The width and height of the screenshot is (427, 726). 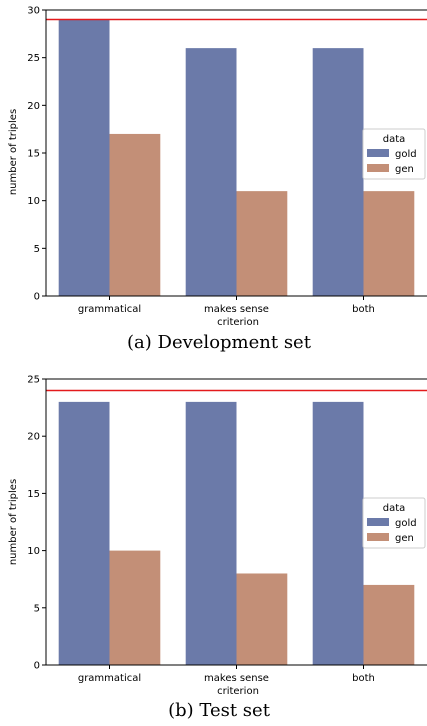 I want to click on y-tick-label: 30, so click(x=33, y=11).